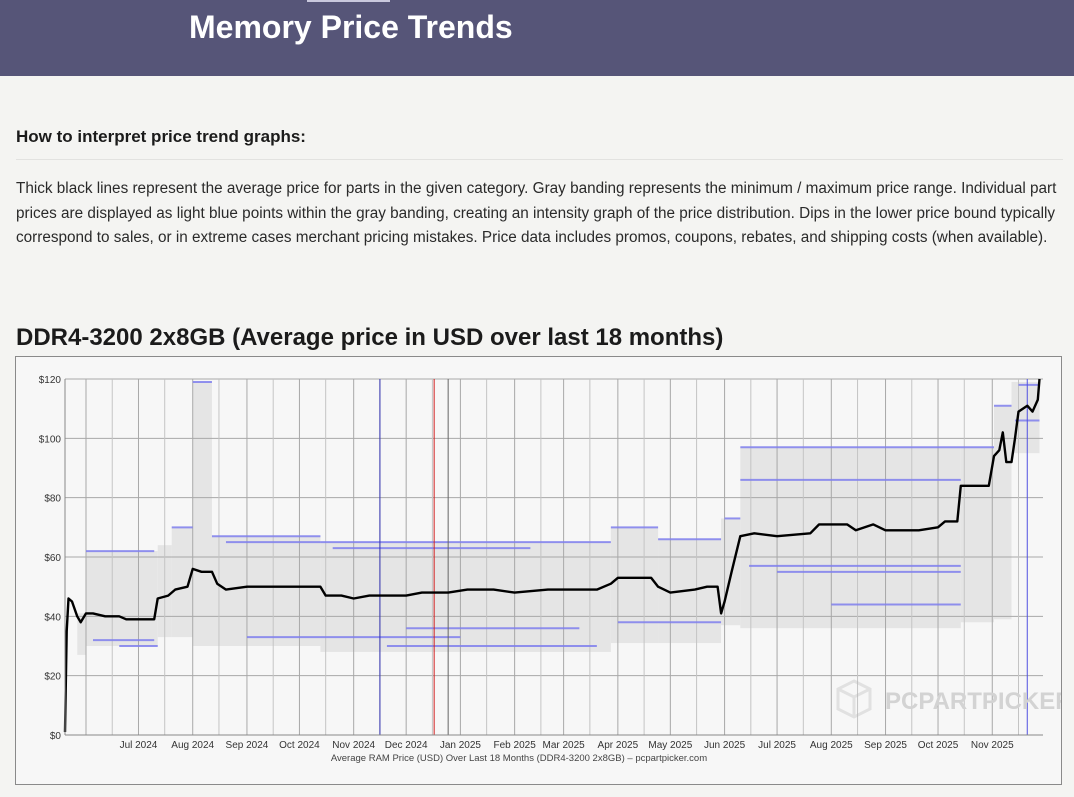 The width and height of the screenshot is (1074, 797). I want to click on x-tick-label: Oct 2024, so click(299, 745).